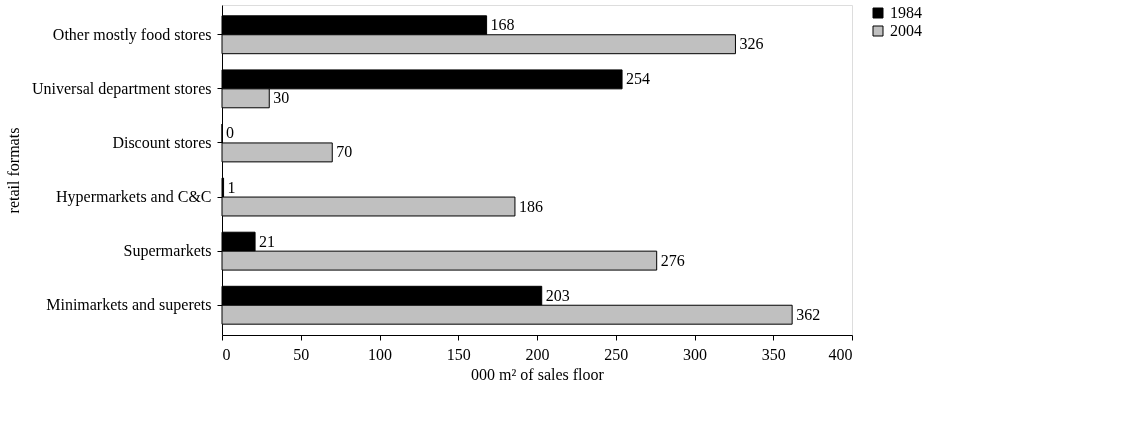 Image resolution: width=1125 pixels, height=446 pixels. Describe the element at coordinates (557, 295) in the screenshot. I see `data-label: 203` at that location.